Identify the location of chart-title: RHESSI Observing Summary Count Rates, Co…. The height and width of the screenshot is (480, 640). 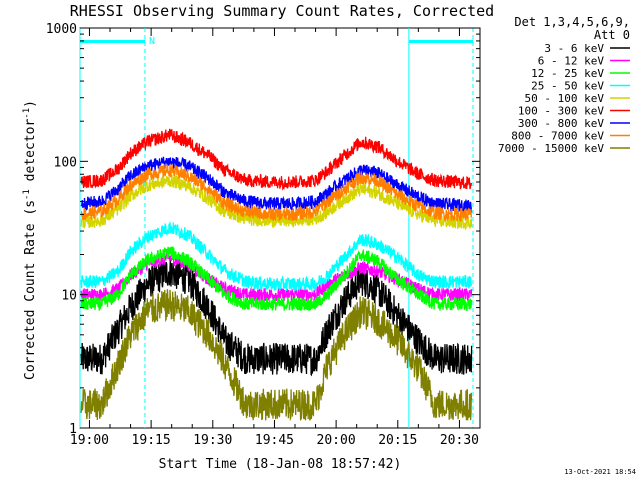
(282, 11).